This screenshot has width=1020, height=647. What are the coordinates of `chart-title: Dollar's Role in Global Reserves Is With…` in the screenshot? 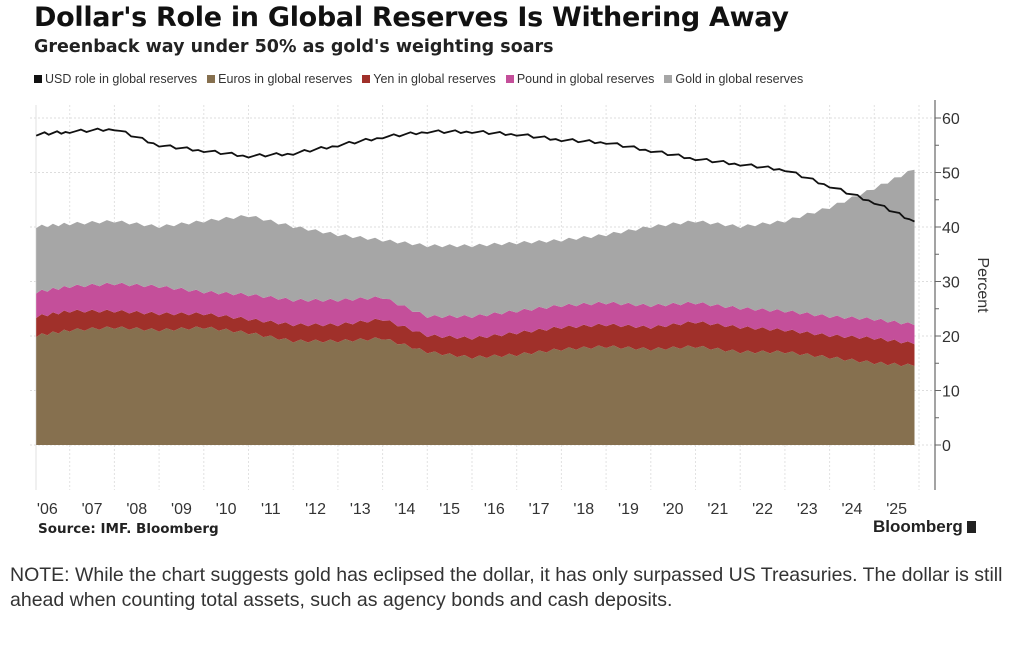 It's located at (411, 17).